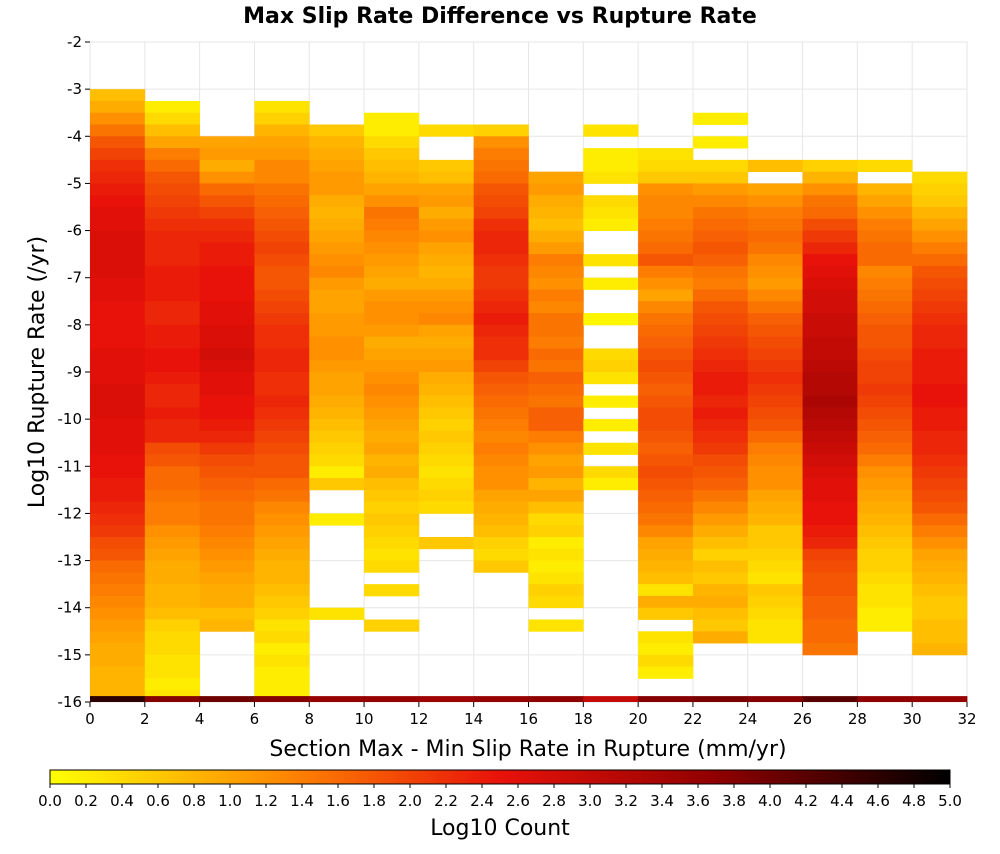 This screenshot has width=1000, height=854. I want to click on x-tick-label: 2, so click(145, 719).